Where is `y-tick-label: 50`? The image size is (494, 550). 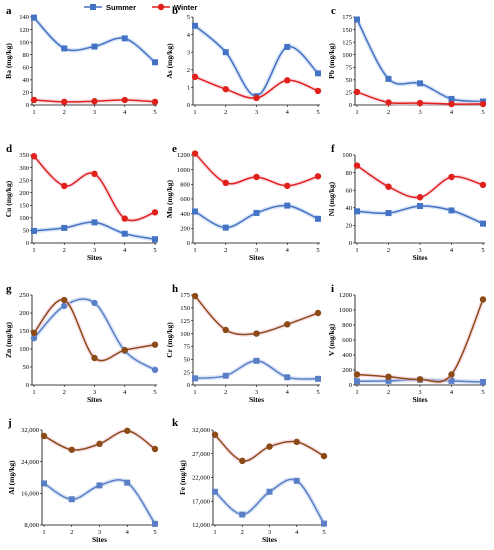 y-tick-label: 50 is located at coordinates (26, 231).